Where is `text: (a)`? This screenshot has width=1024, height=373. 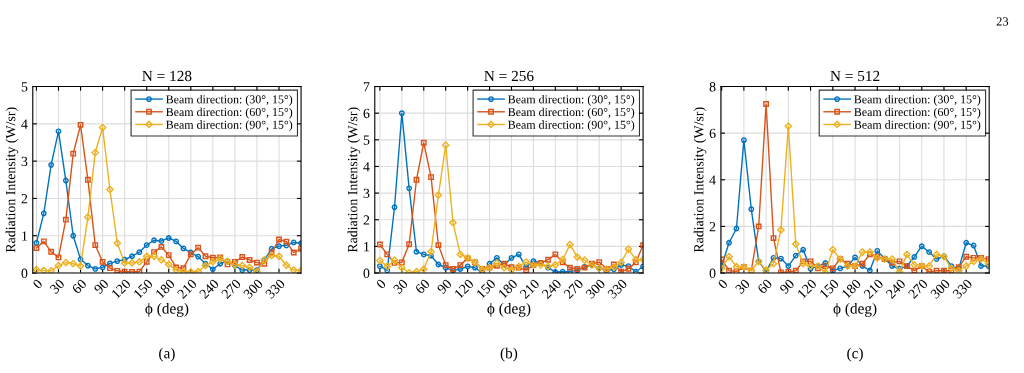
text: (a) is located at coordinates (167, 354).